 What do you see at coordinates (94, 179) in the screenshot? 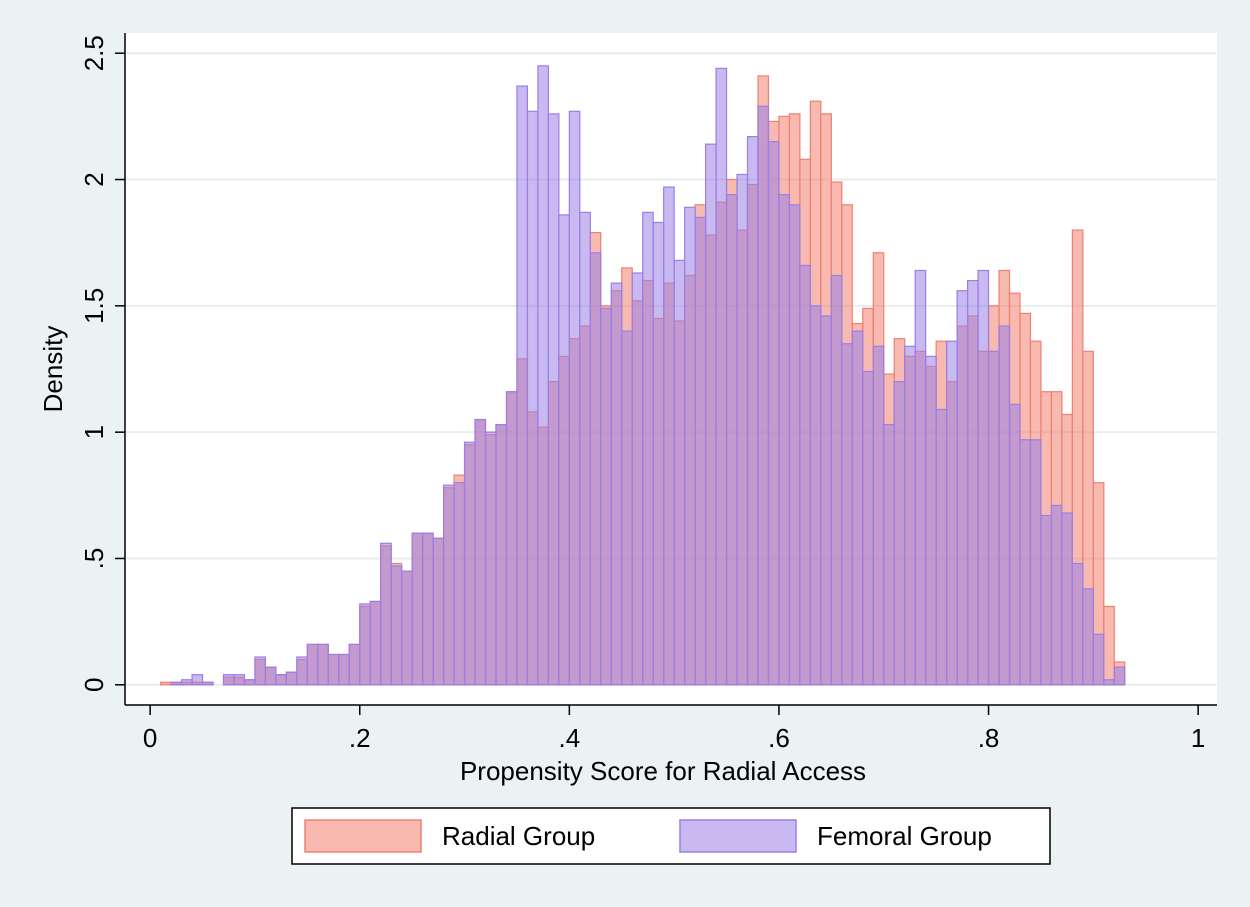
I see `y-tick-label: 2` at bounding box center [94, 179].